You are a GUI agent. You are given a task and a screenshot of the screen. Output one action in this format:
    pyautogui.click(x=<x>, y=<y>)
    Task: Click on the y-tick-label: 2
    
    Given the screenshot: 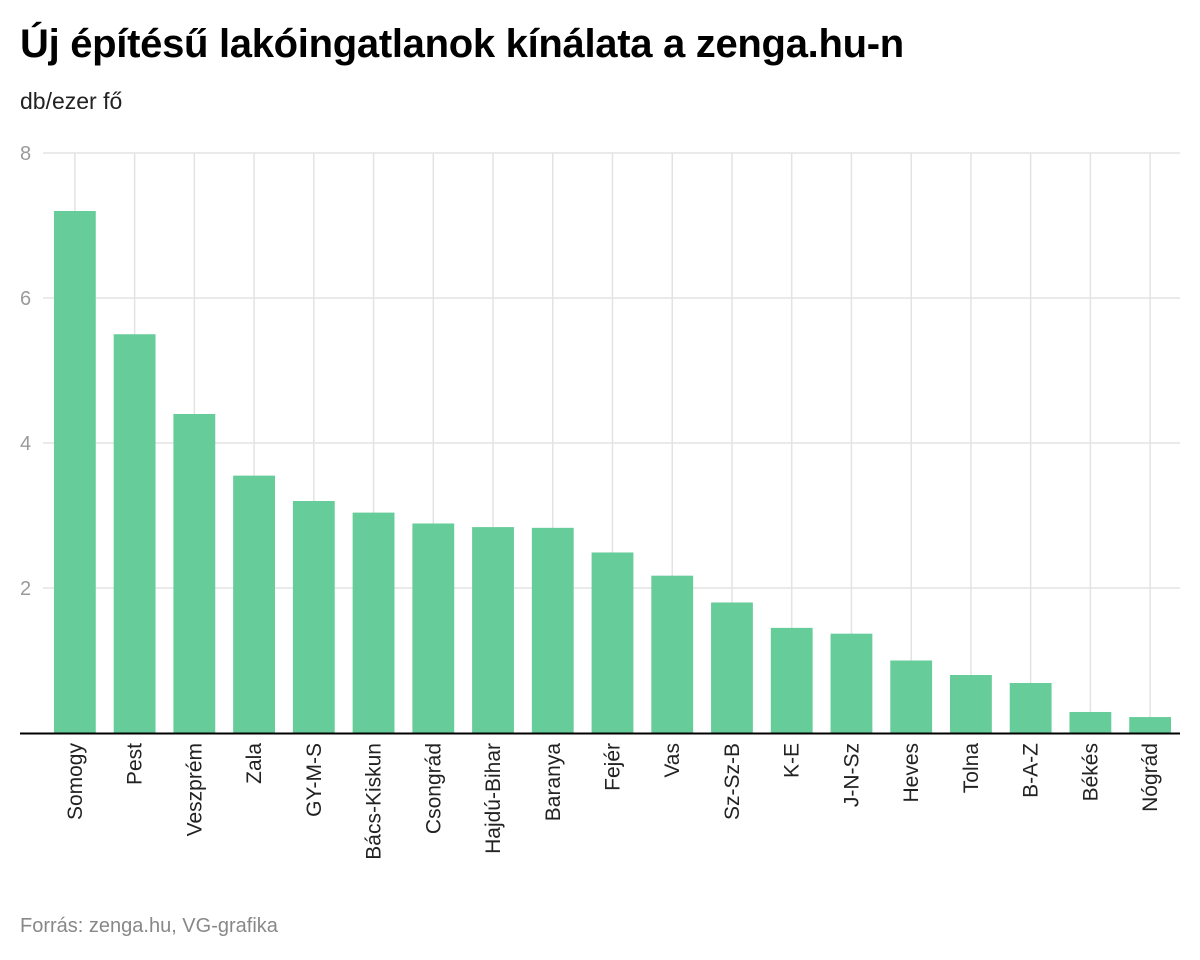 What is the action you would take?
    pyautogui.click(x=25, y=589)
    